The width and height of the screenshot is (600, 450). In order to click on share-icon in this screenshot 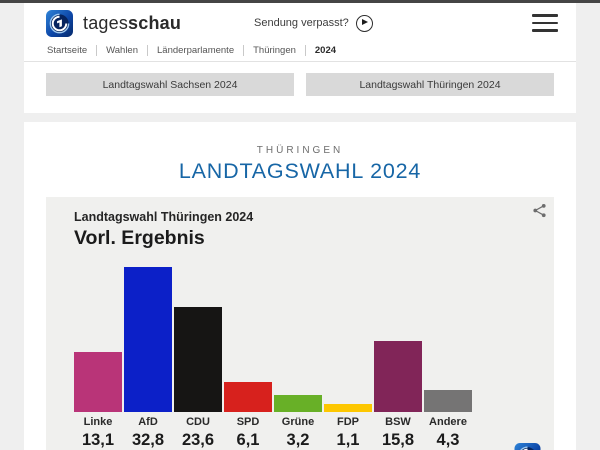, I will do `click(539, 210)`.